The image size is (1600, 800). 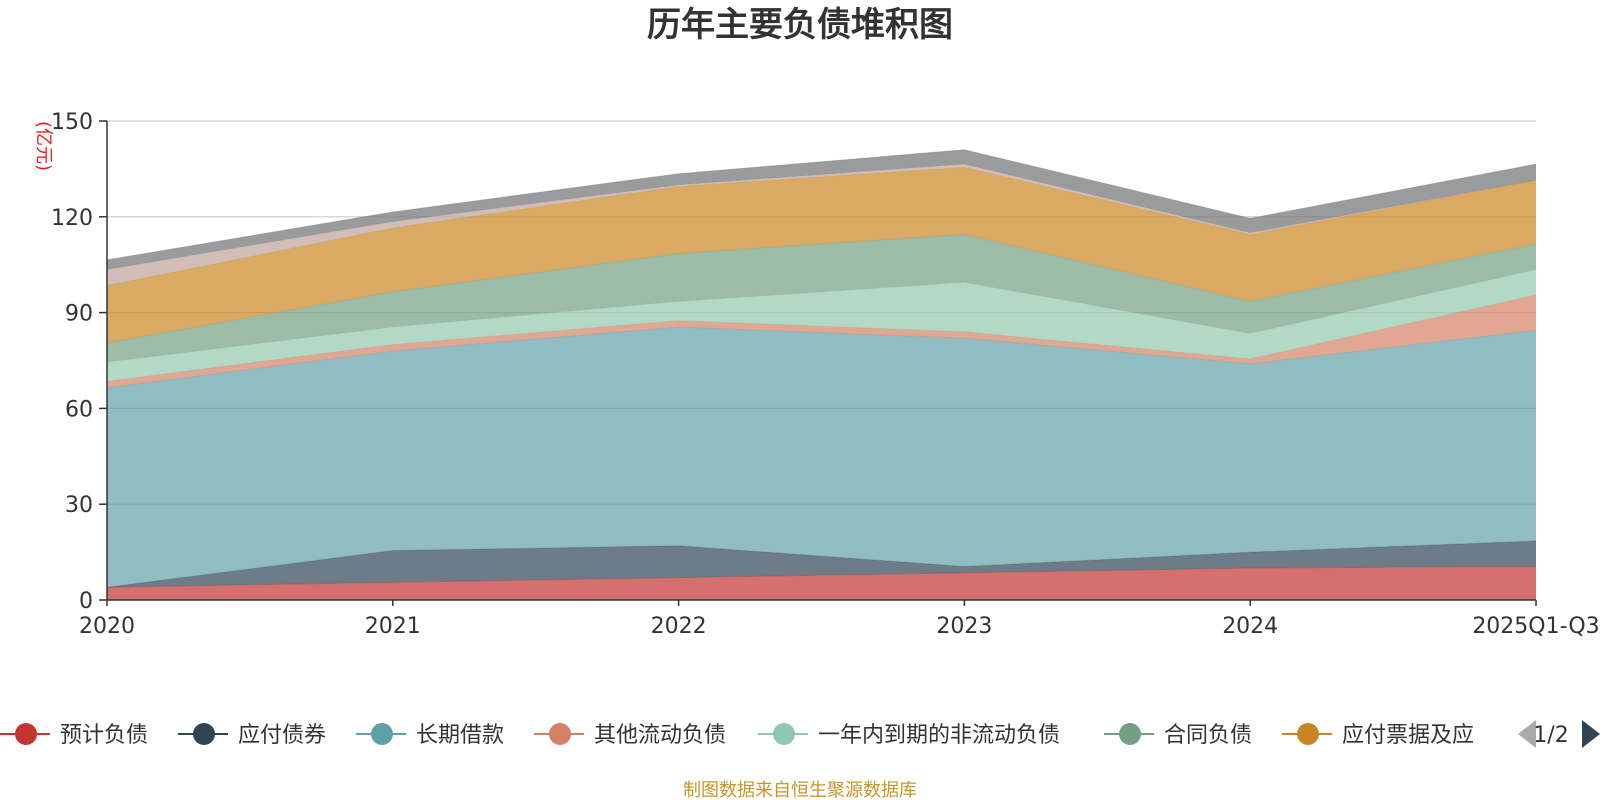 I want to click on y-axis-label: (亿元), so click(x=43, y=146).